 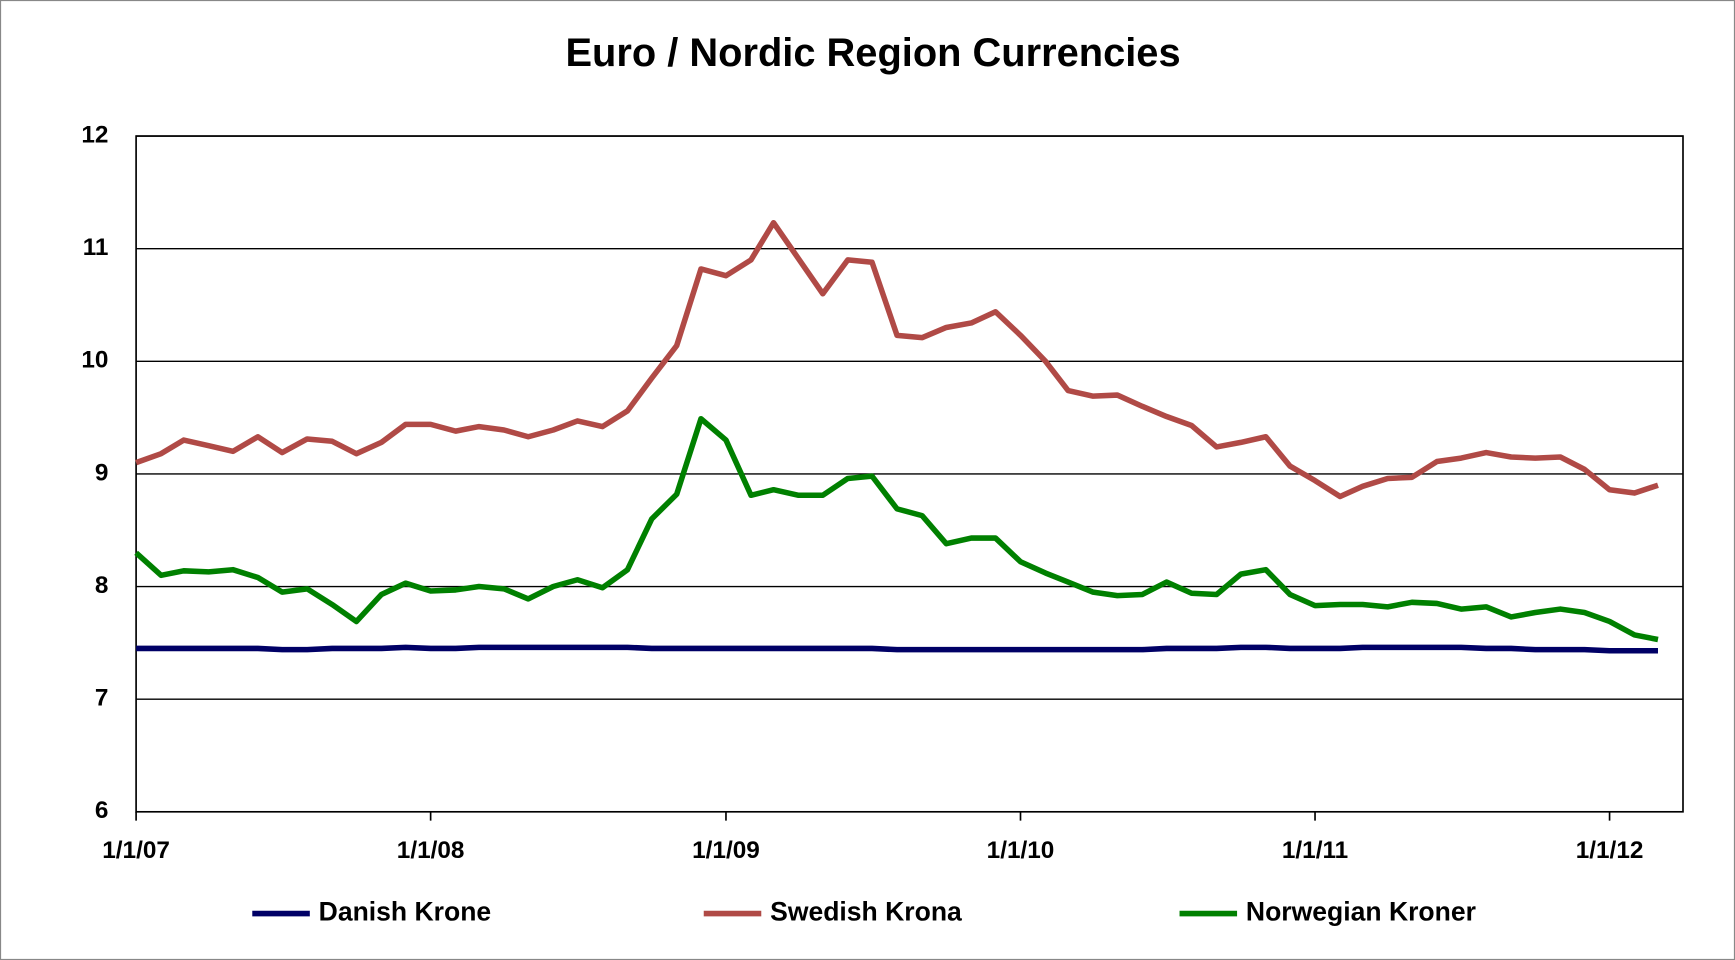 What do you see at coordinates (102, 585) in the screenshot?
I see `y-tick-label: 8` at bounding box center [102, 585].